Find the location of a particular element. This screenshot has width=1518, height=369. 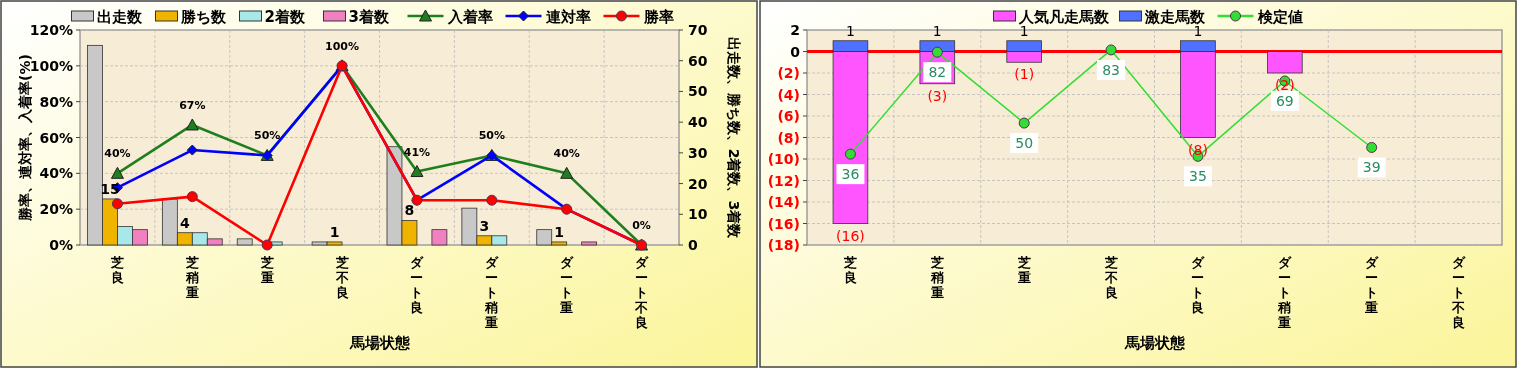

y-tick-label: 60% is located at coordinates (56, 137).